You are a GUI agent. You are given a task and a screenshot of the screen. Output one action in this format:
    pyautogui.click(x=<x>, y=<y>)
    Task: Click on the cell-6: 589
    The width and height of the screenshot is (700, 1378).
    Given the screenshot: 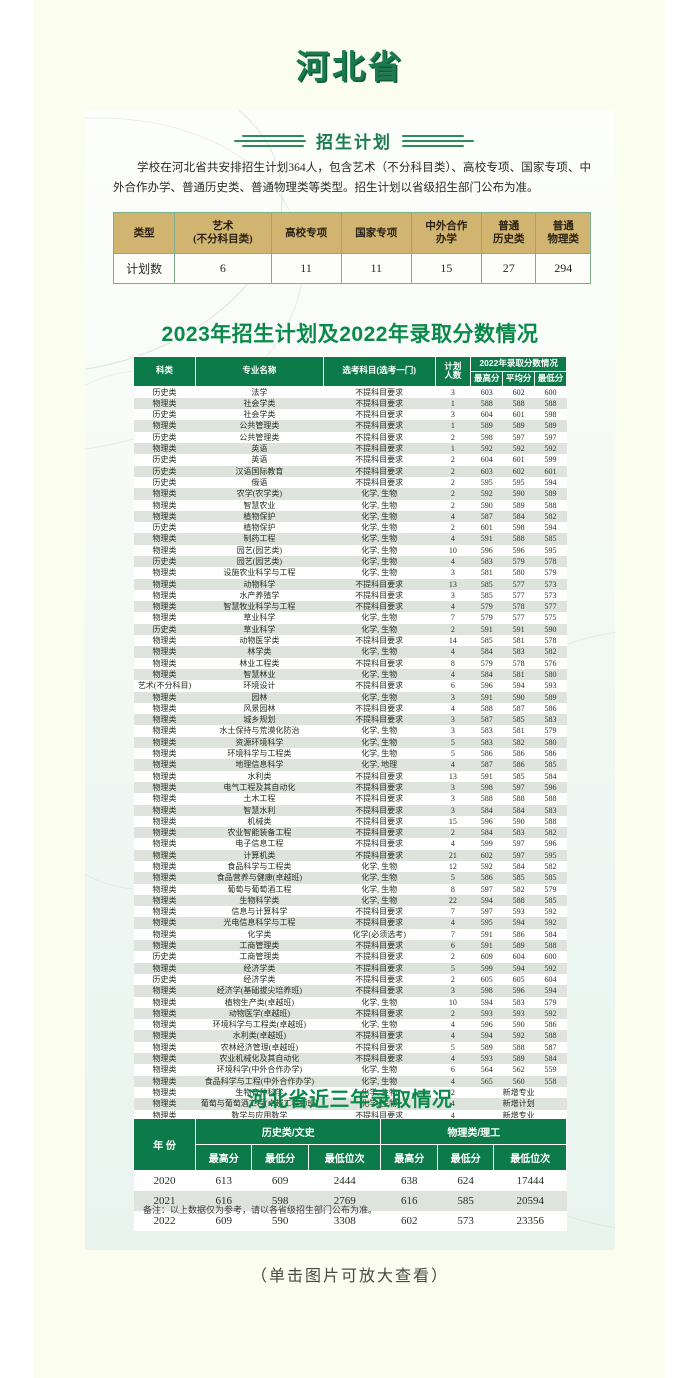 What is the action you would take?
    pyautogui.click(x=550, y=426)
    